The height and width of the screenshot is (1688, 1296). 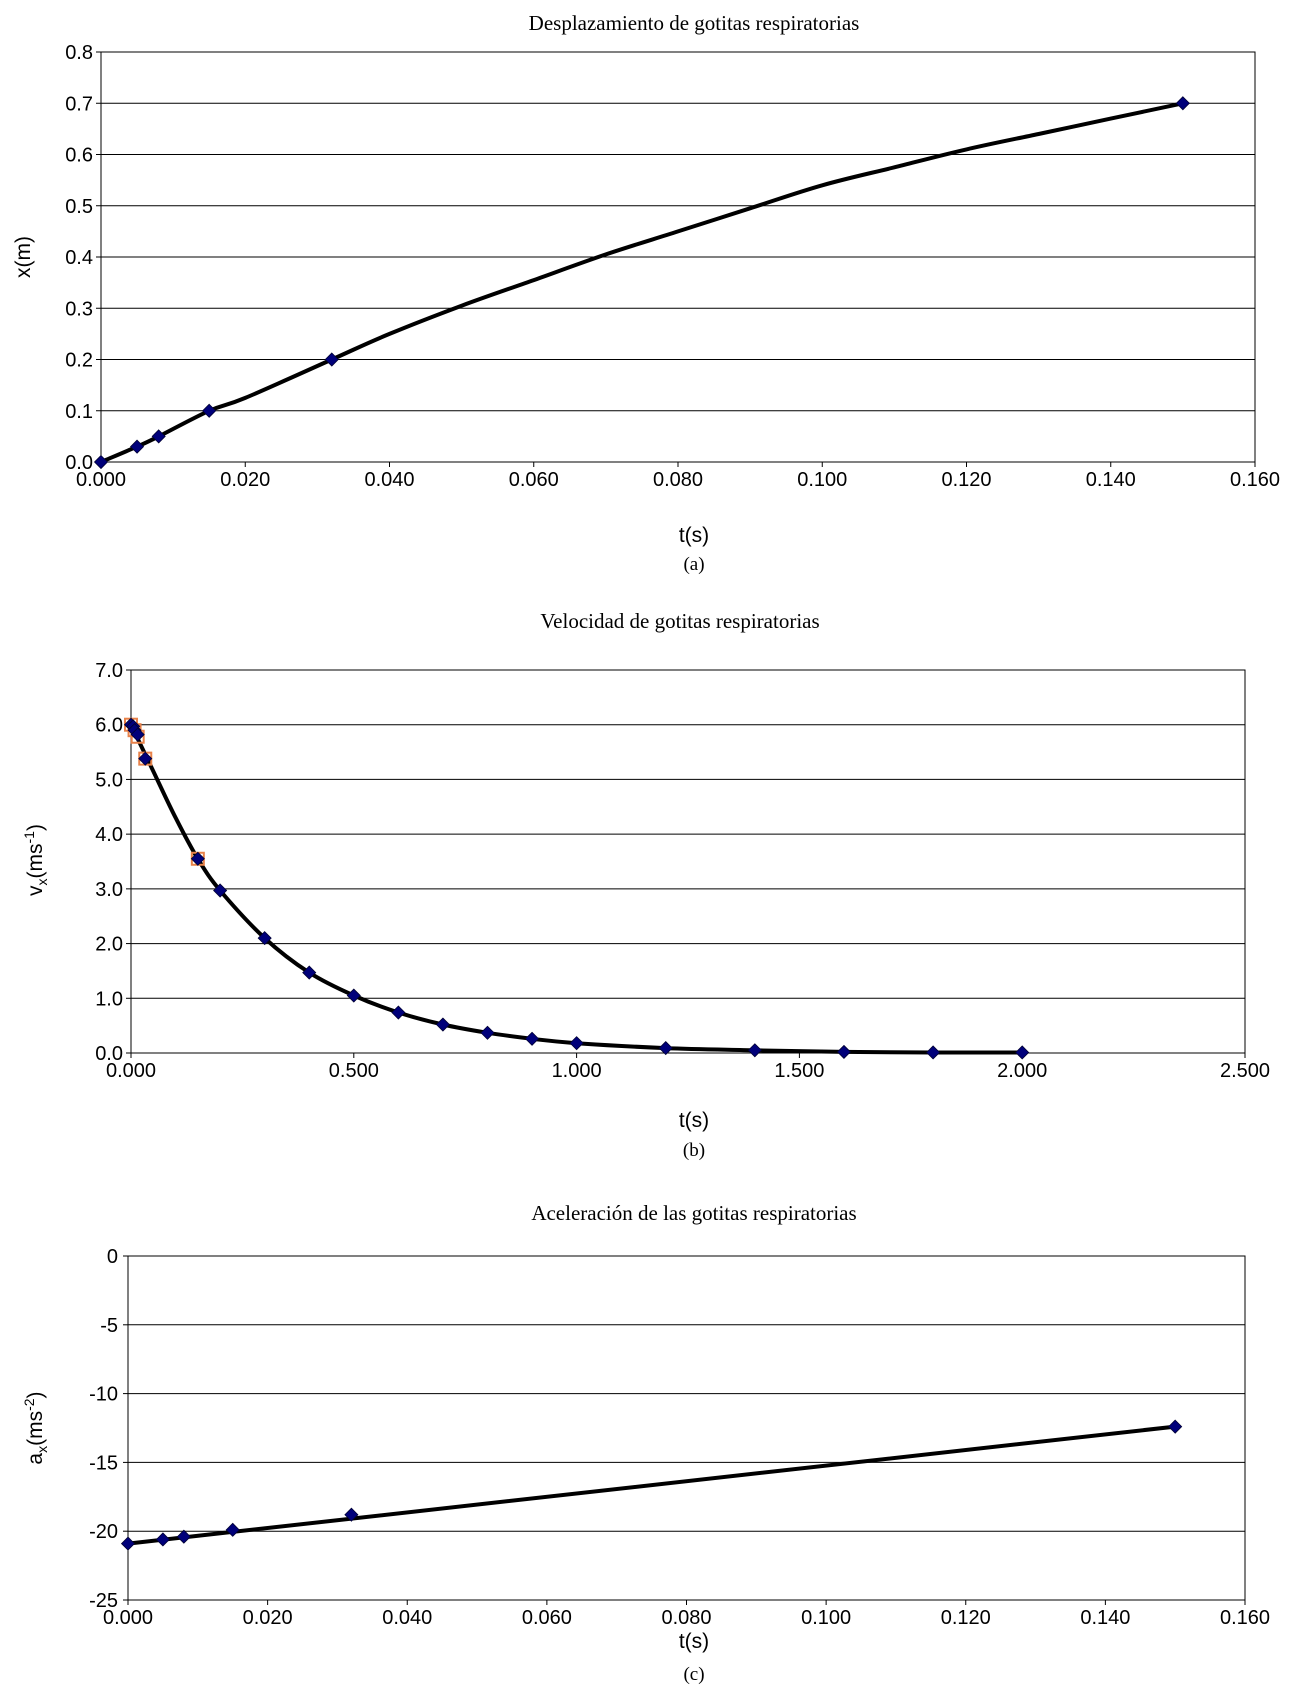 I want to click on chart-caption: (b), so click(x=694, y=1150).